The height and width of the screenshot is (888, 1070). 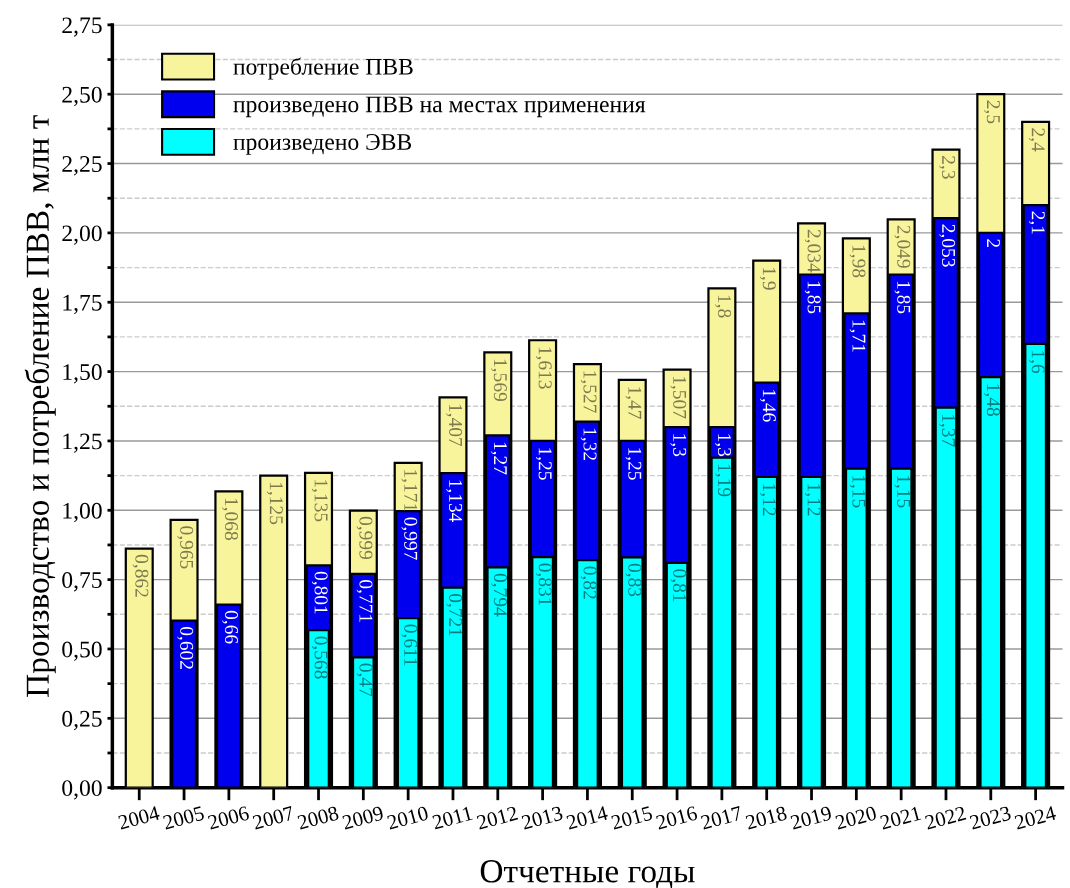 What do you see at coordinates (857, 261) in the screenshot?
I see `data-label: 1,98` at bounding box center [857, 261].